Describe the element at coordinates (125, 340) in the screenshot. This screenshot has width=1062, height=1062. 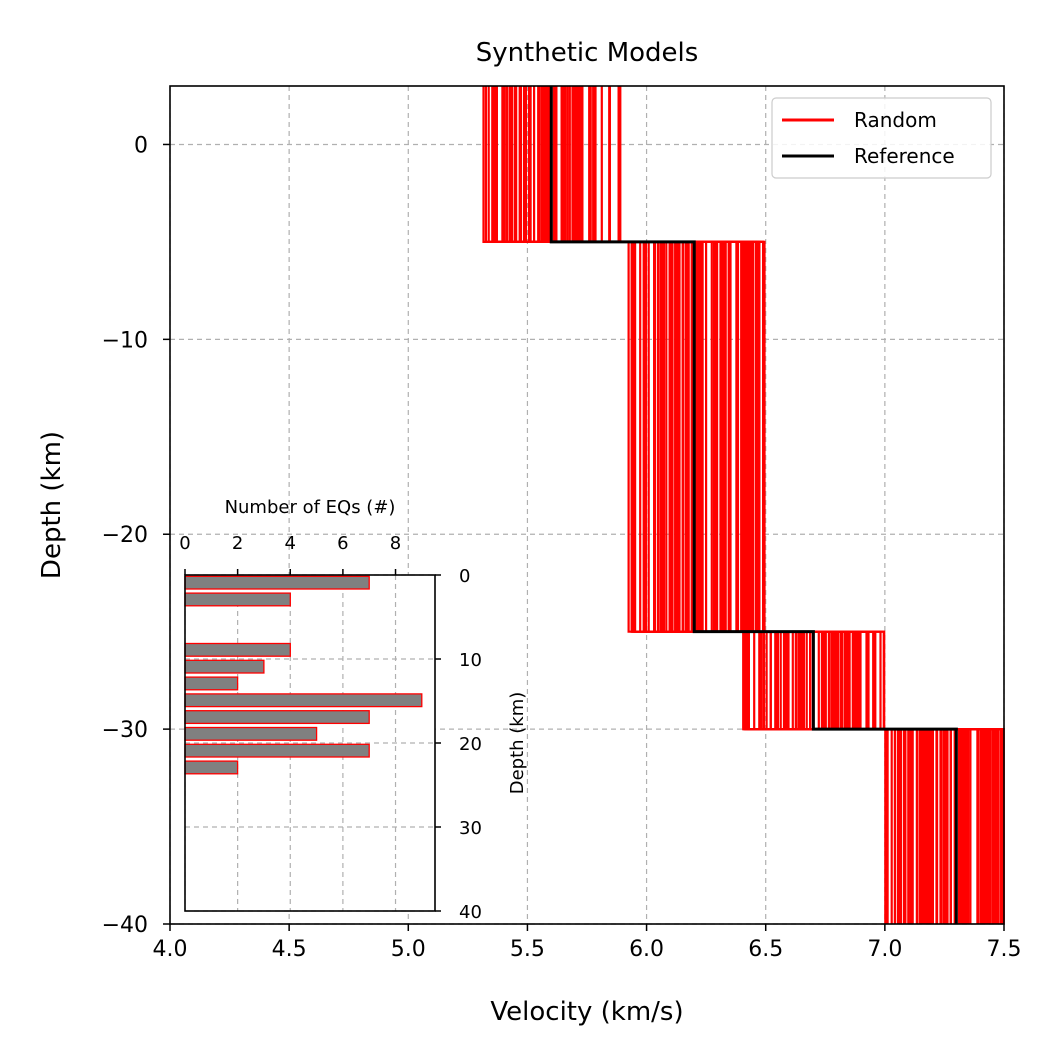
I see `main-y-tick-label: −10` at that location.